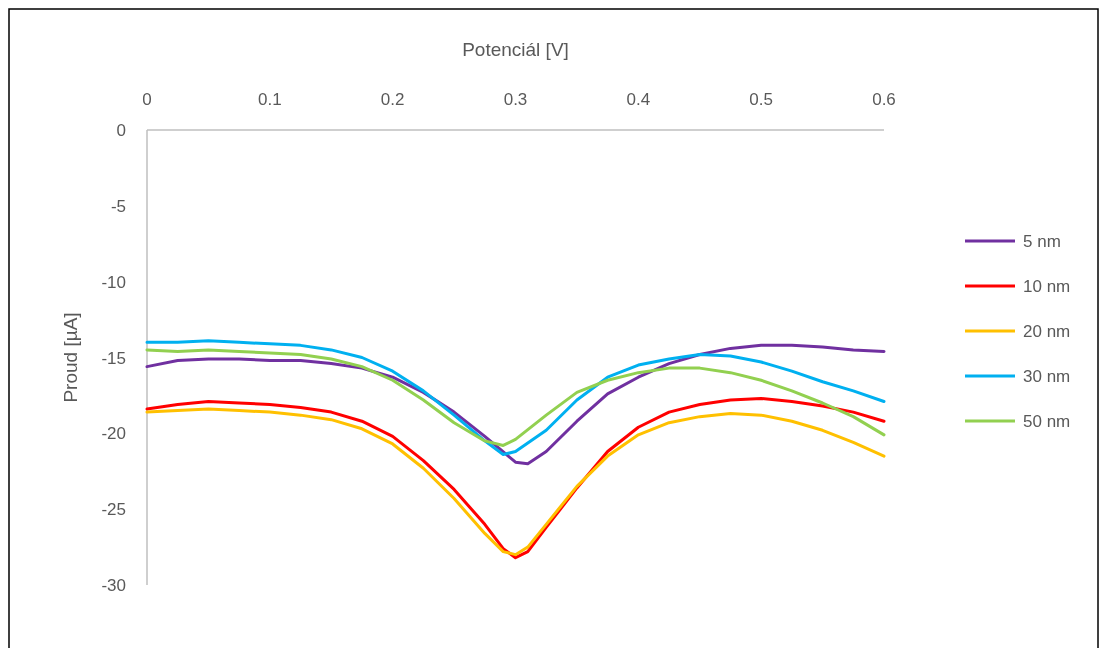 The image size is (1101, 648). What do you see at coordinates (118, 206) in the screenshot?
I see `y-tick-label: -5` at bounding box center [118, 206].